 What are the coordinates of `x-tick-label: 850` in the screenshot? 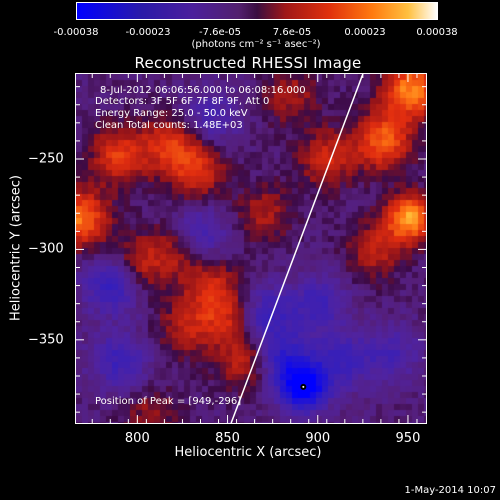 It's located at (227, 438).